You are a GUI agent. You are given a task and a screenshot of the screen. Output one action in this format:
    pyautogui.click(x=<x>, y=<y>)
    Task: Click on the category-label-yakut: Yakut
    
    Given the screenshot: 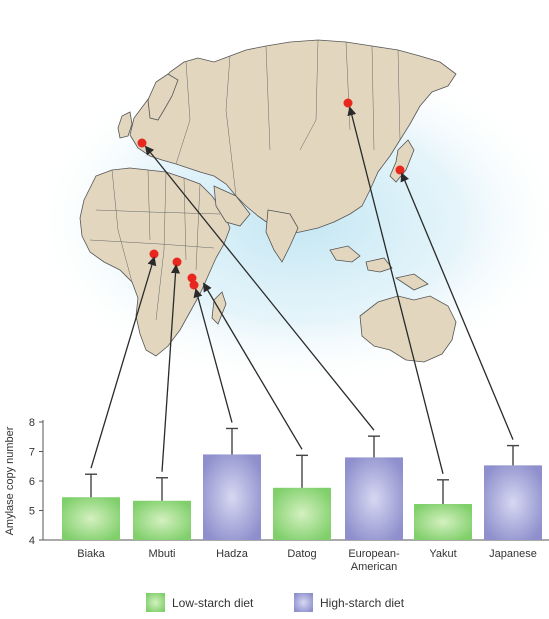 What is the action you would take?
    pyautogui.click(x=442, y=554)
    